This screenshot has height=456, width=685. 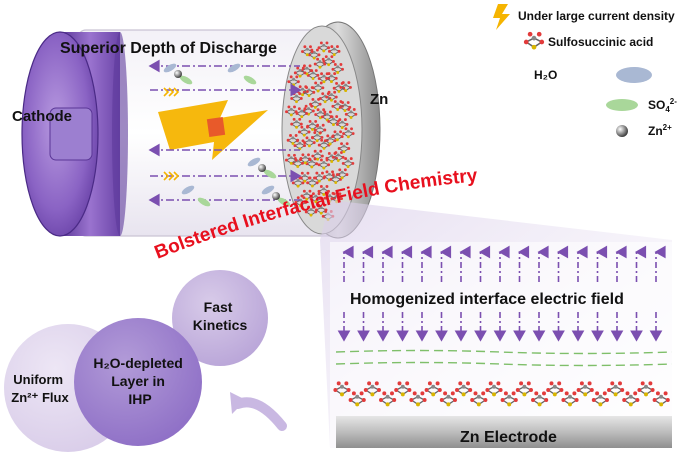 I want to click on curved-arrow-body, so click(x=260, y=414).